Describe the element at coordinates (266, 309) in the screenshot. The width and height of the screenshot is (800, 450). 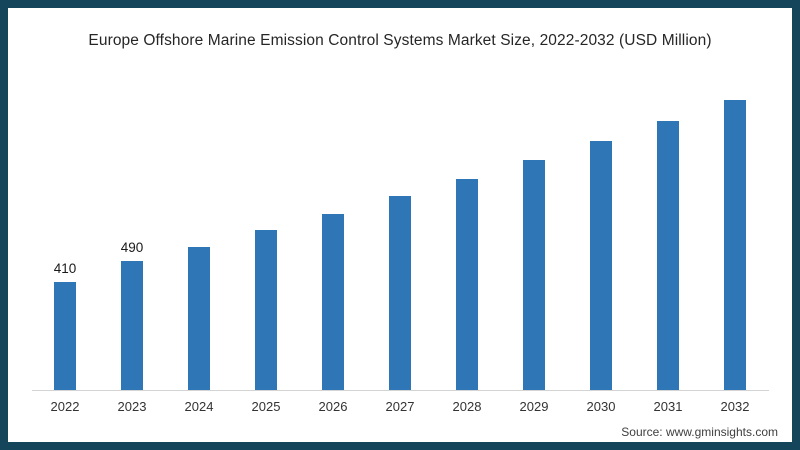
I see `bar-2025` at that location.